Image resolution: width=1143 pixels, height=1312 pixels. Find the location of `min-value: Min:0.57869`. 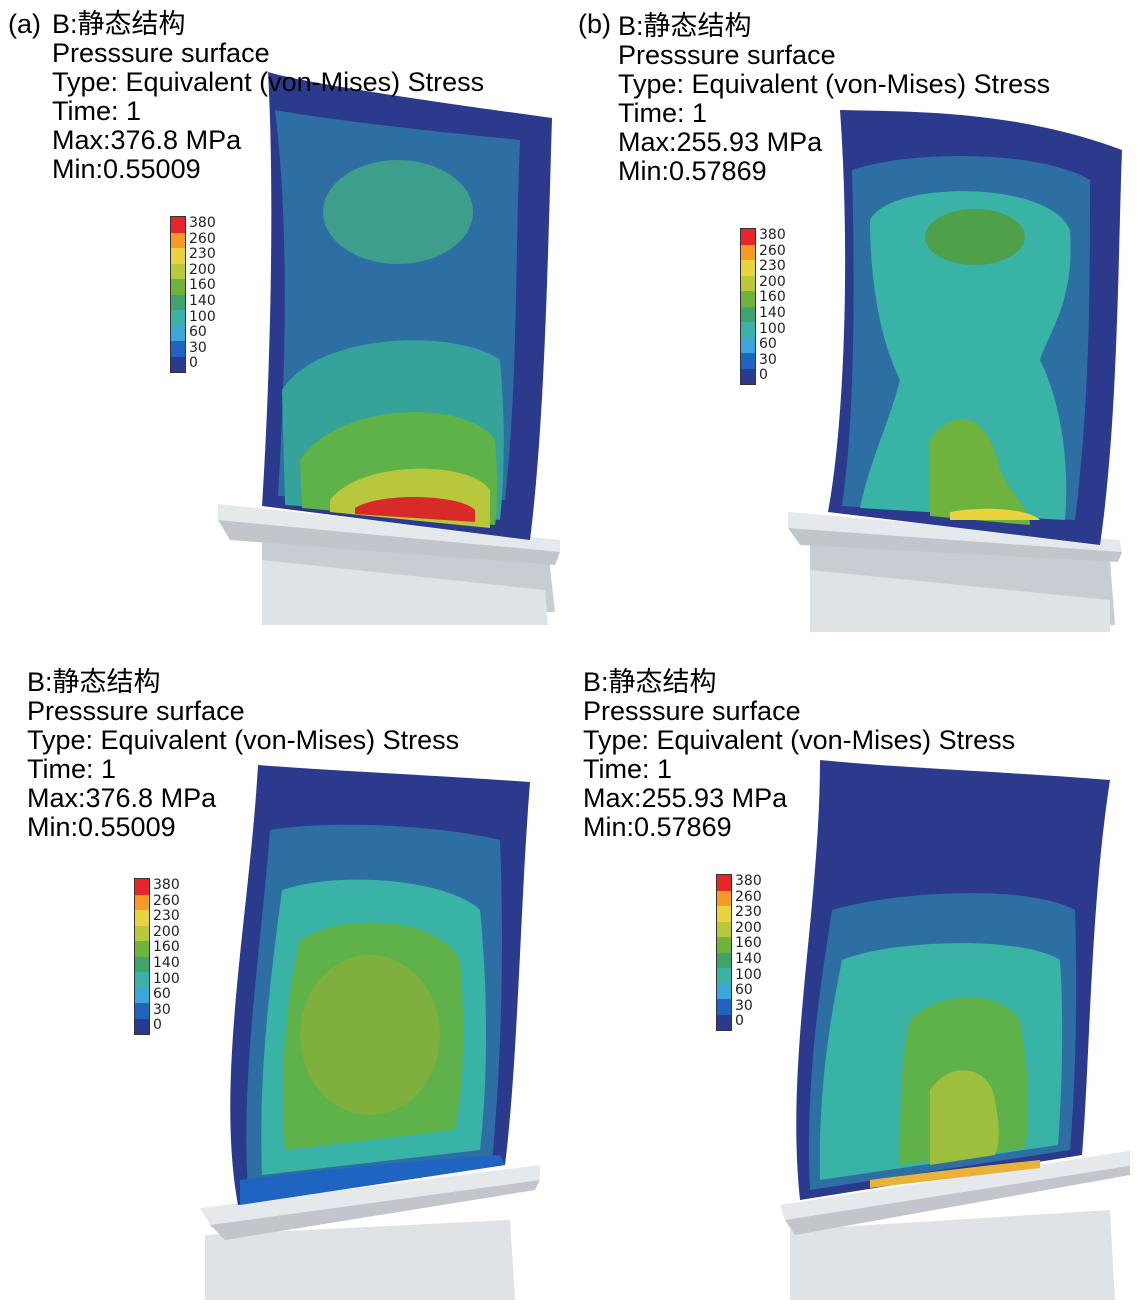

min-value: Min:0.57869 is located at coordinates (657, 827).